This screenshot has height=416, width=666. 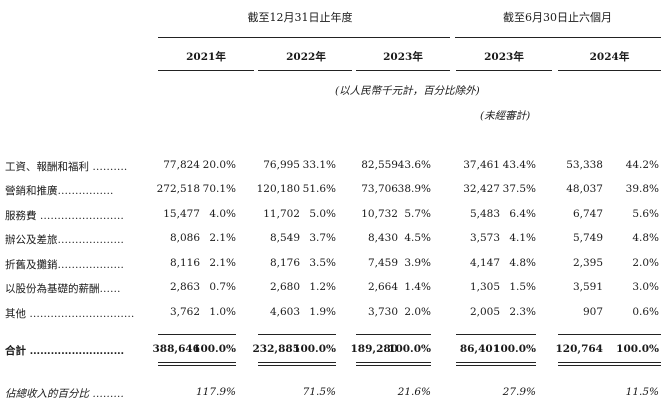 What do you see at coordinates (284, 263) in the screenshot?
I see `amount-cell: 8,176` at bounding box center [284, 263].